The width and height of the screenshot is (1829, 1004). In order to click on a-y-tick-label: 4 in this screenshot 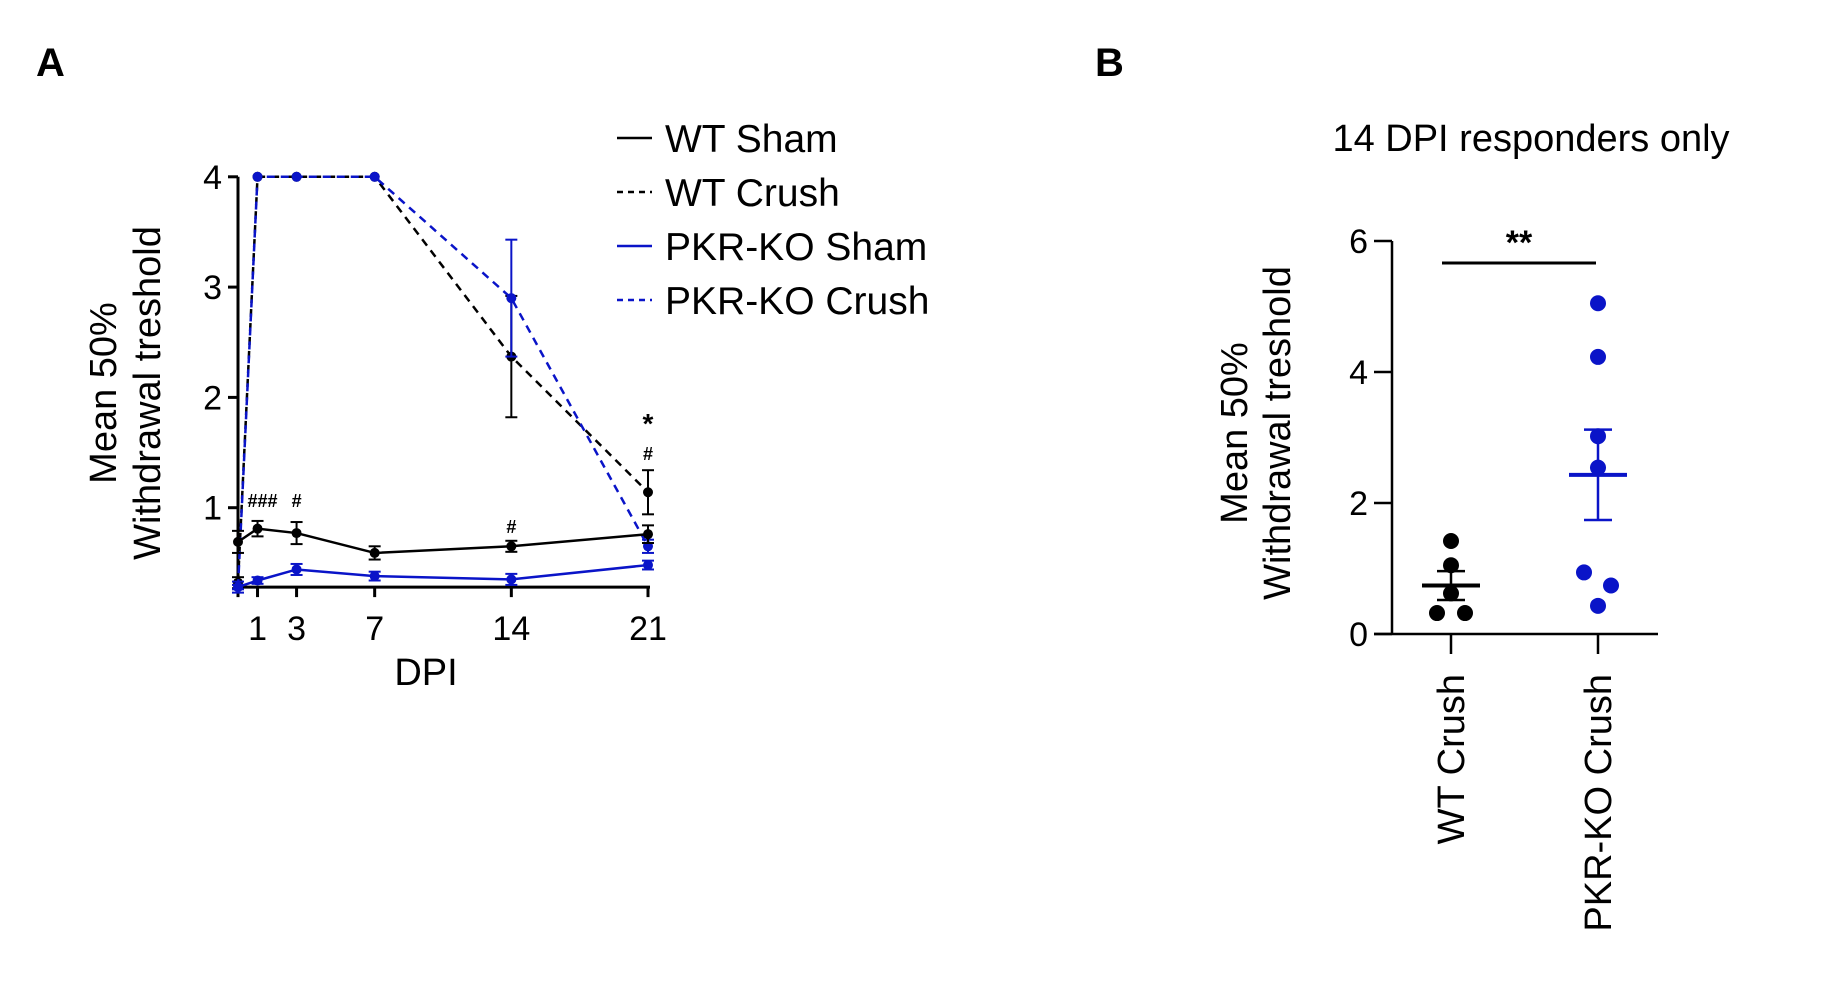, I will do `click(212, 178)`.